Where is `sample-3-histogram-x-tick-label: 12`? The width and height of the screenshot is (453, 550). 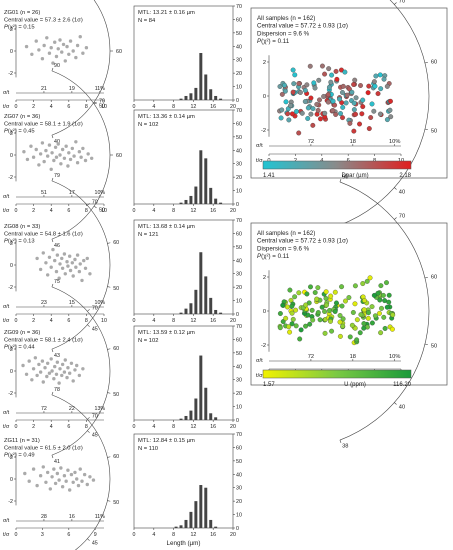 sample-3-histogram-x-tick-label: 12 is located at coordinates (193, 321).